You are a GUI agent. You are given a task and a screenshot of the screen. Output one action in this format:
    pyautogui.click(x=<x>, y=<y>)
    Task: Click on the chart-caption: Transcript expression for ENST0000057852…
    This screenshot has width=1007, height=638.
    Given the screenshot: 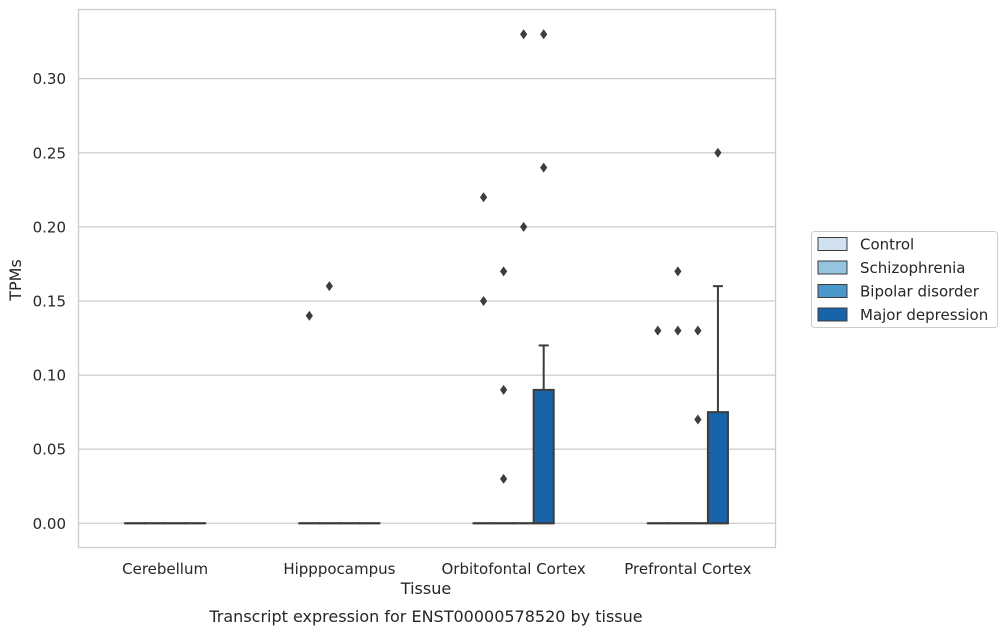 What is the action you would take?
    pyautogui.click(x=425, y=616)
    